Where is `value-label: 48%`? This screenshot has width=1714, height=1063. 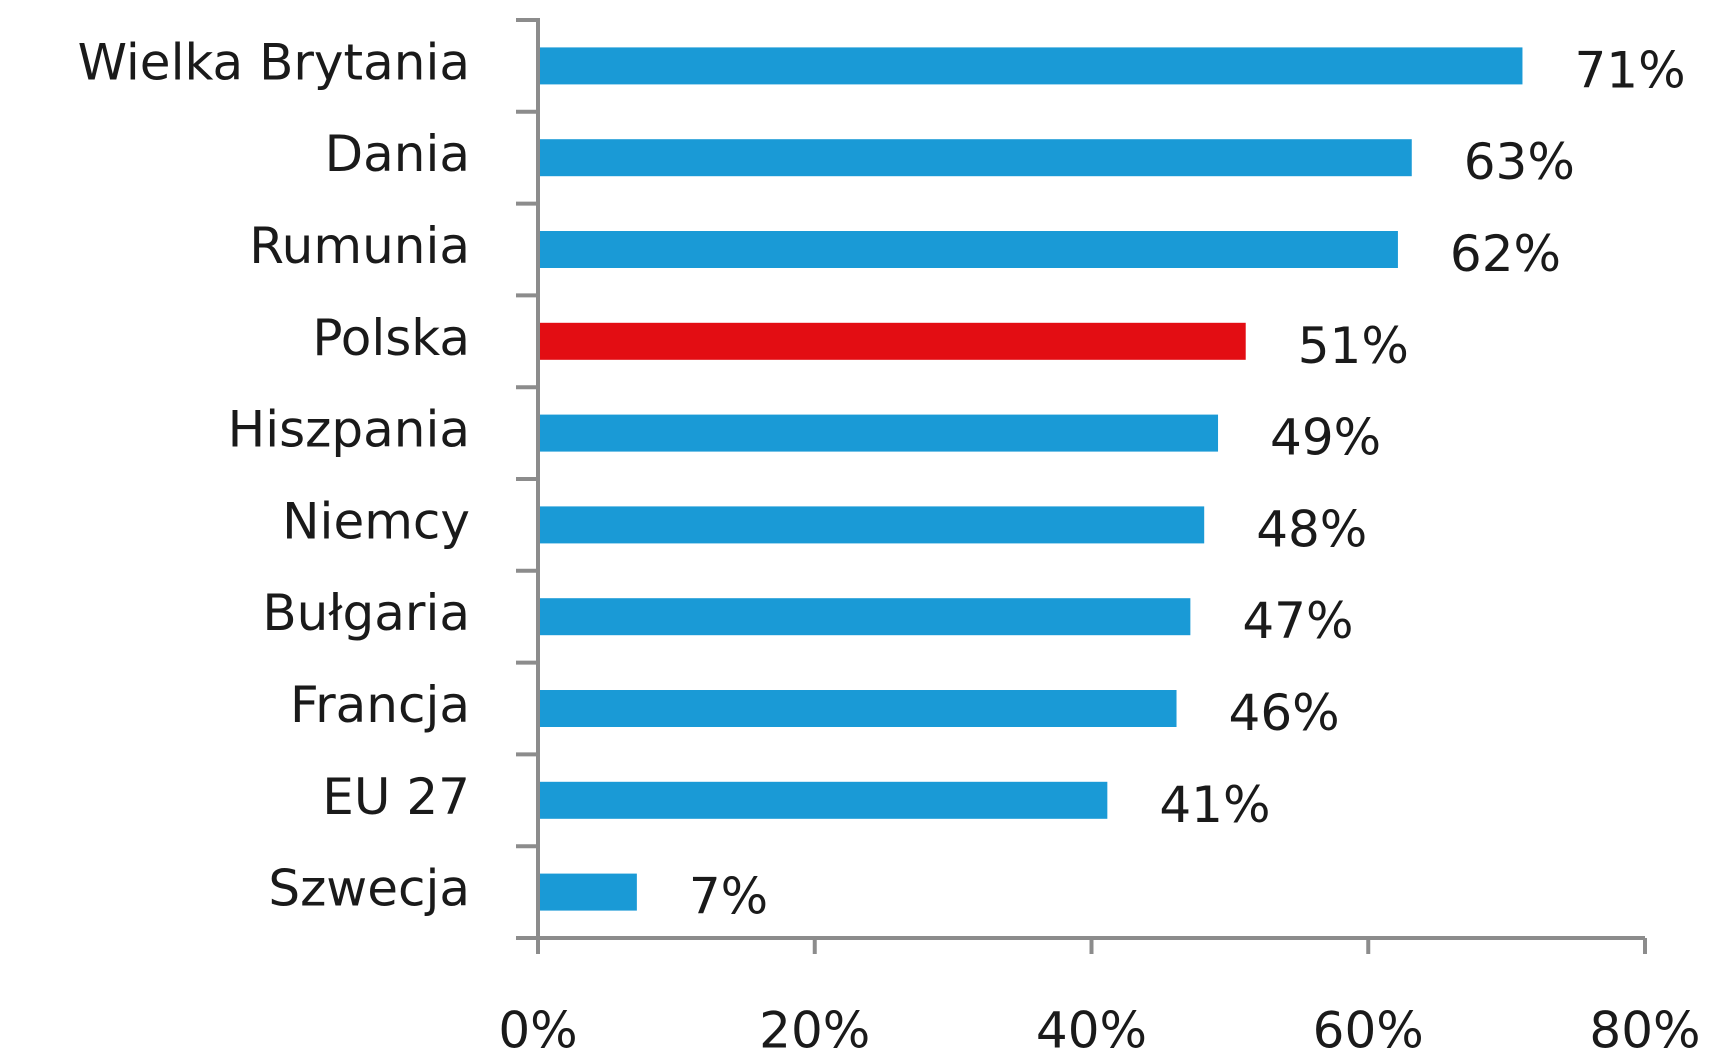
value-label: 48% is located at coordinates (1311, 529).